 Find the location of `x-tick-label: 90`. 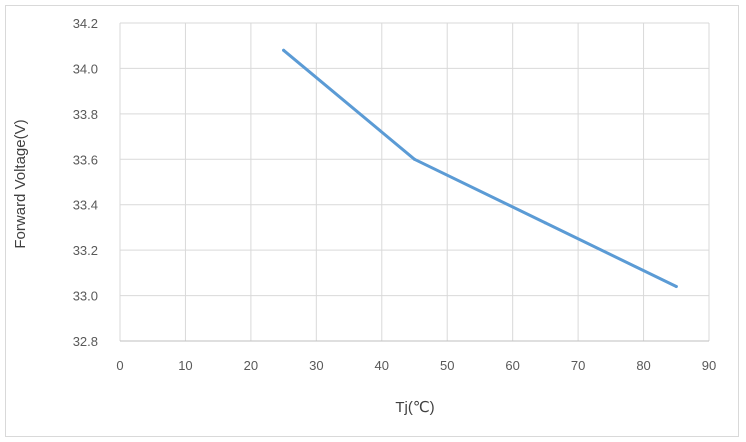

x-tick-label: 90 is located at coordinates (709, 365).